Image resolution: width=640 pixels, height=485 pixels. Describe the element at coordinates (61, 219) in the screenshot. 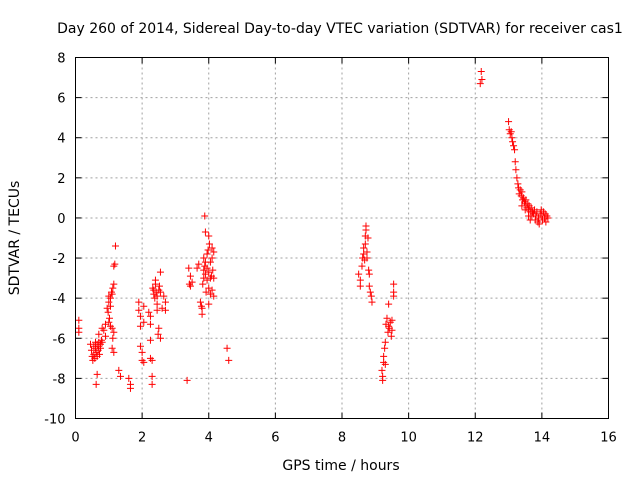

I see `y-tick-label: 0` at that location.